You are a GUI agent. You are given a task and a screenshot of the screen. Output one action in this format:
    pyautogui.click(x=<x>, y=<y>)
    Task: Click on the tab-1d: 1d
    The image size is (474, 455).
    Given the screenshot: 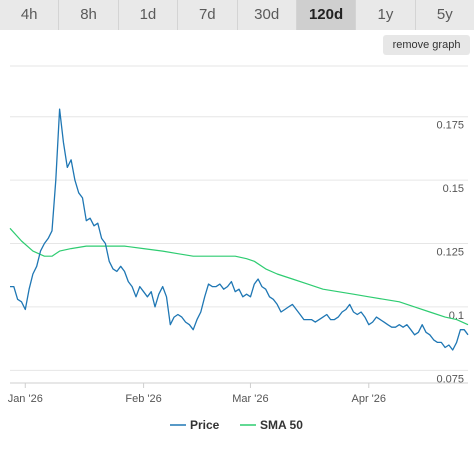 What is the action you would take?
    pyautogui.click(x=148, y=15)
    